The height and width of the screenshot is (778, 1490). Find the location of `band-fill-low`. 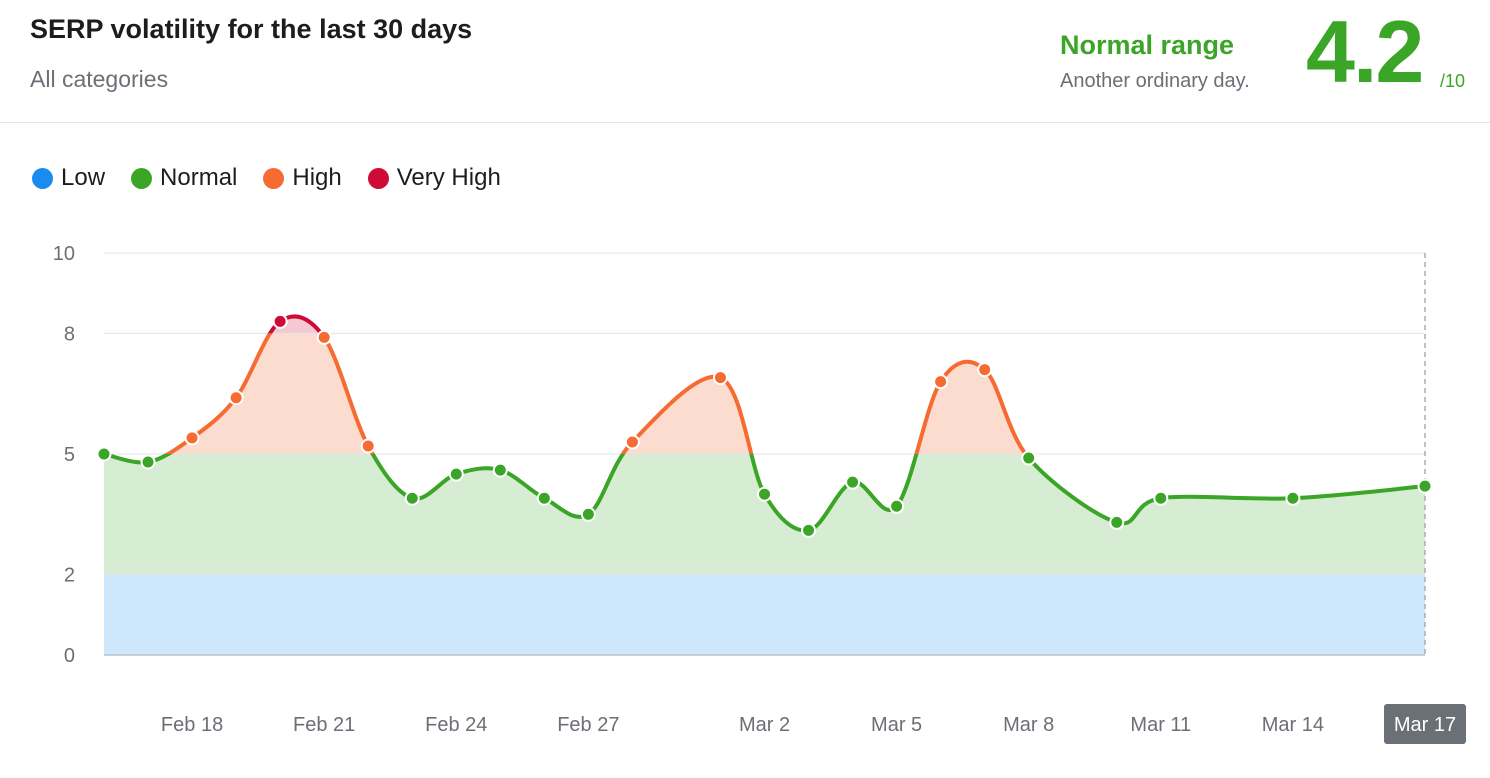

band-fill-low is located at coordinates (764, 614).